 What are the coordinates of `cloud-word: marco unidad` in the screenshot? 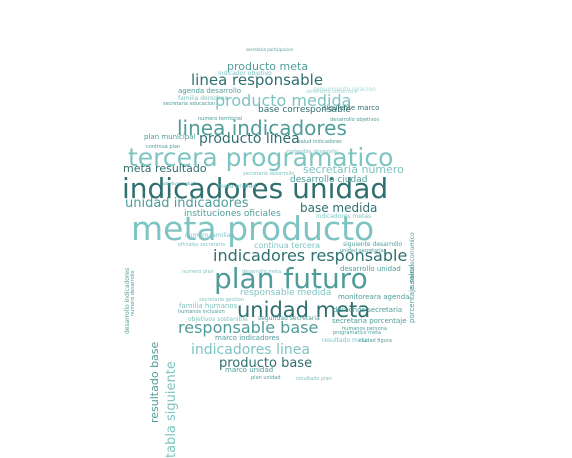 It's located at (249, 370).